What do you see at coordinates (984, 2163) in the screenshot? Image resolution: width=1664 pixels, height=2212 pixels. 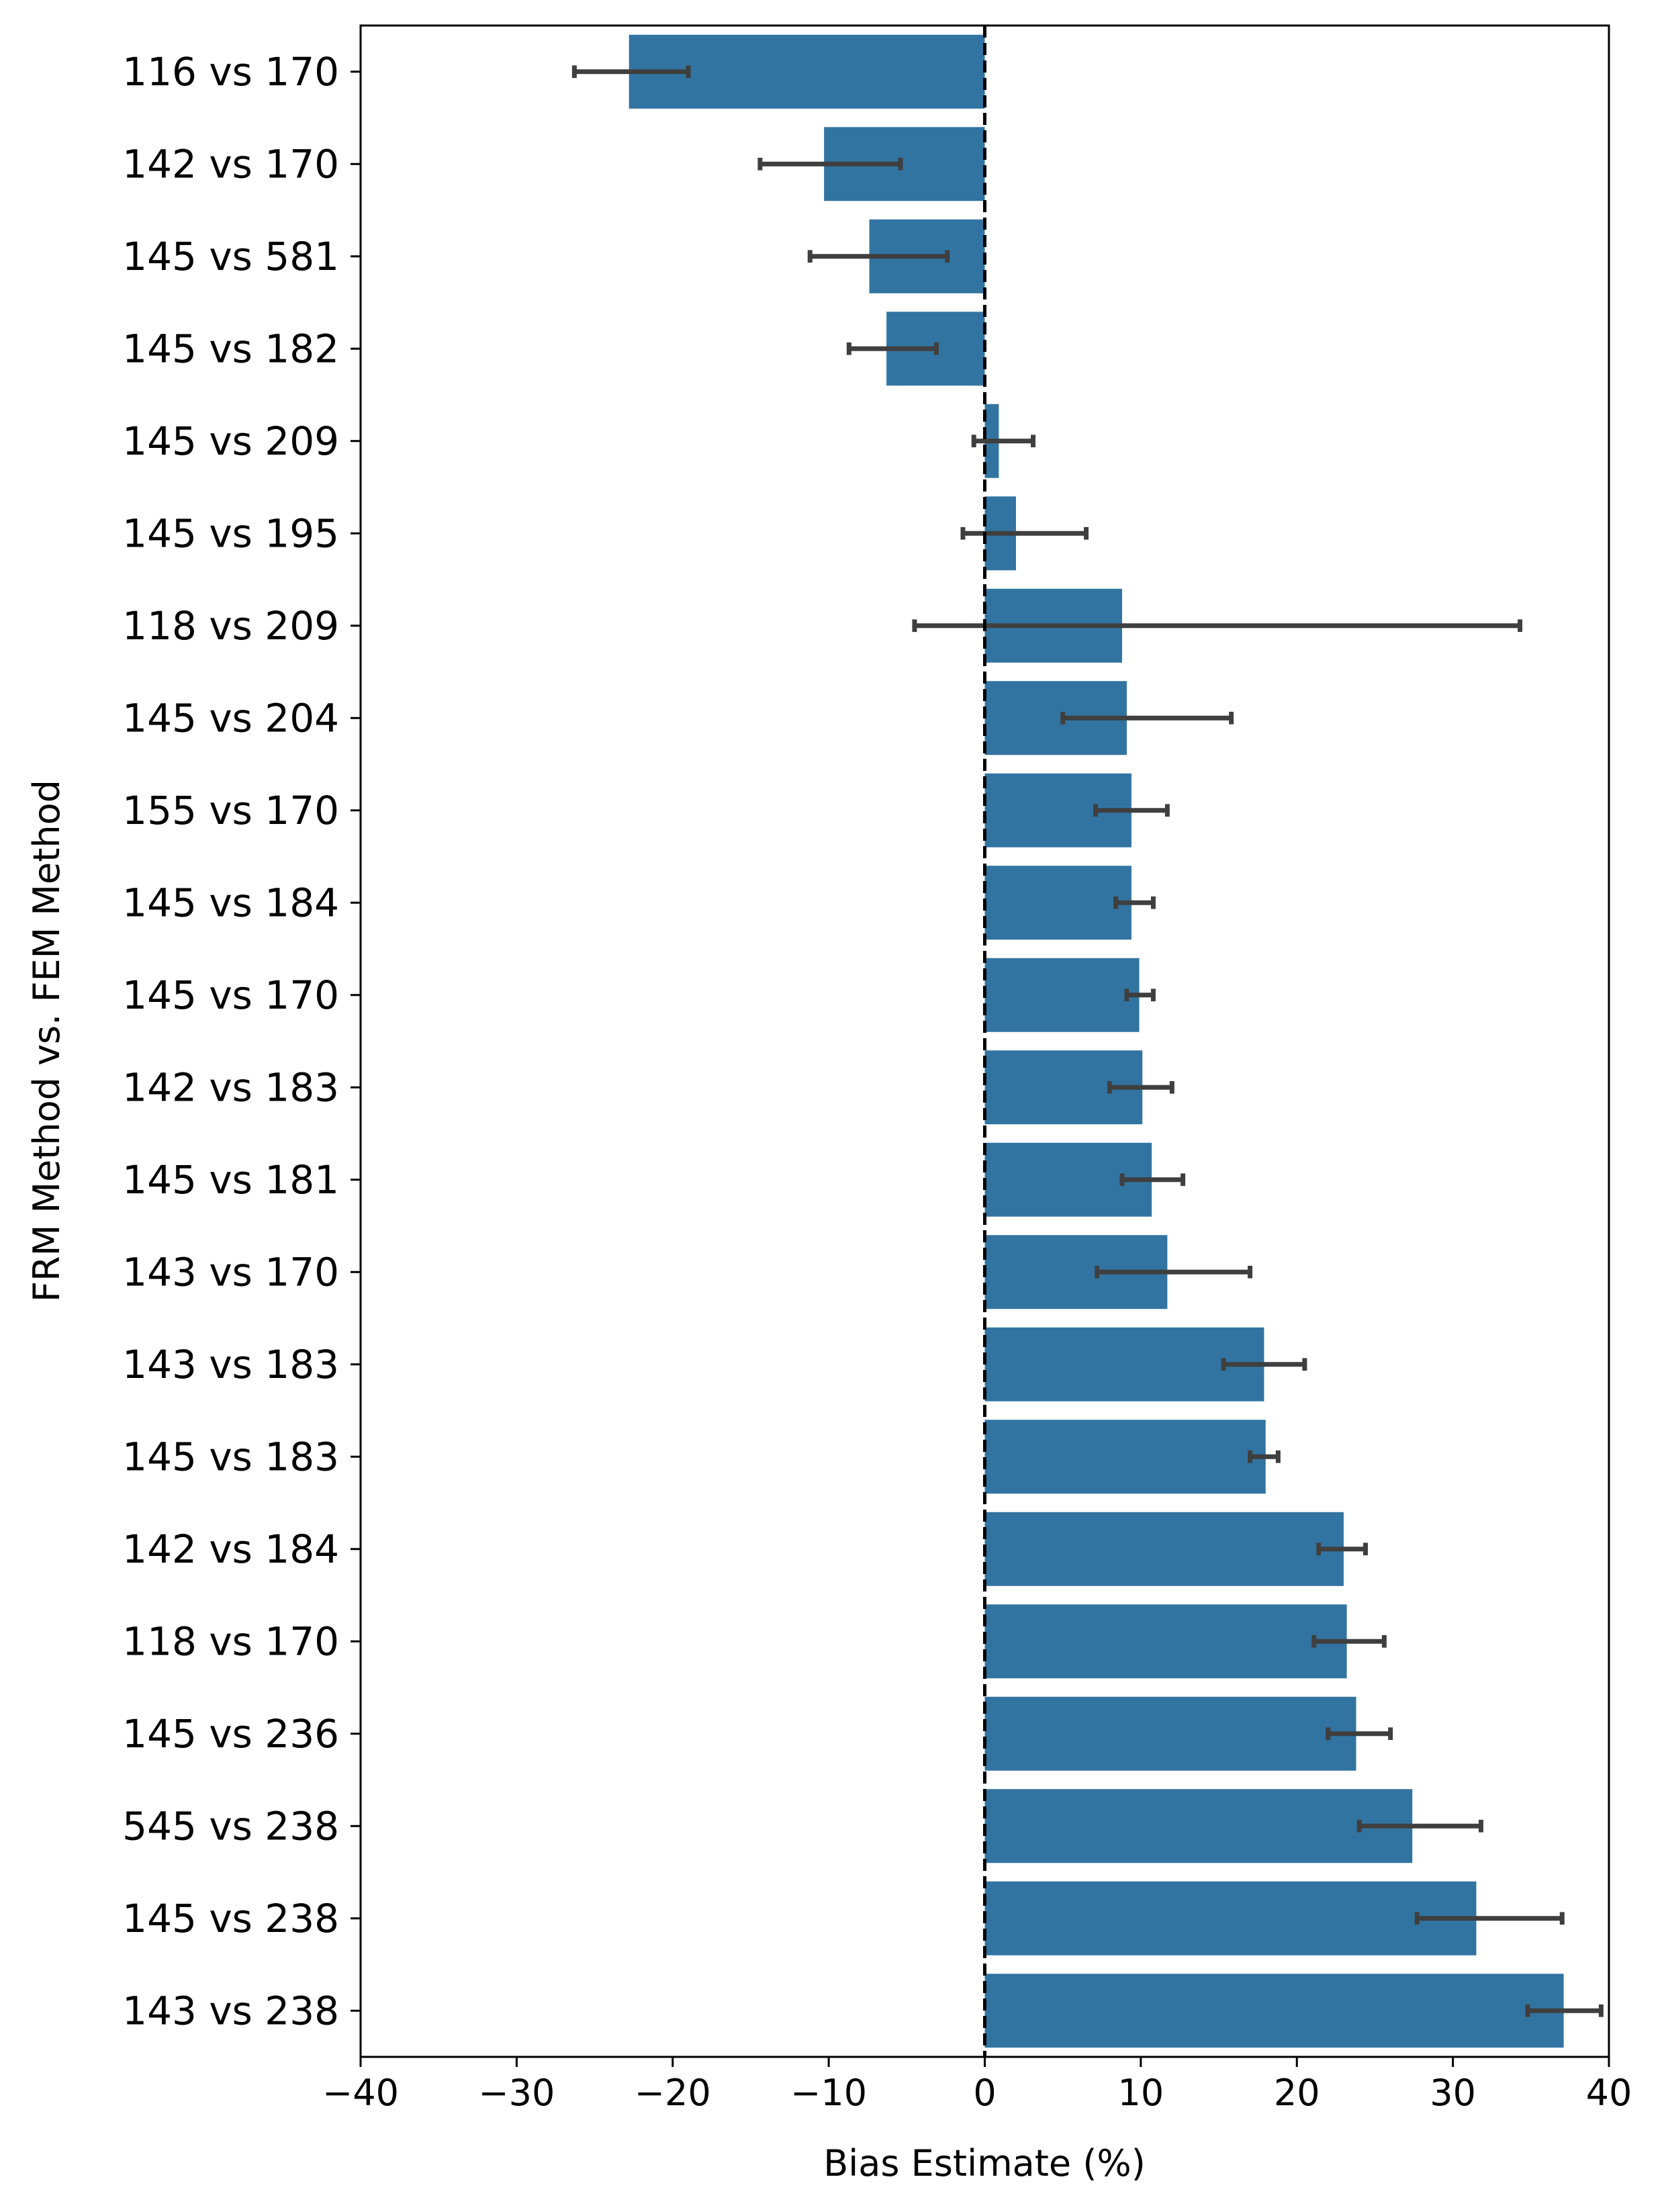 I see `x-axis-label: Bias Estimate (%)` at bounding box center [984, 2163].